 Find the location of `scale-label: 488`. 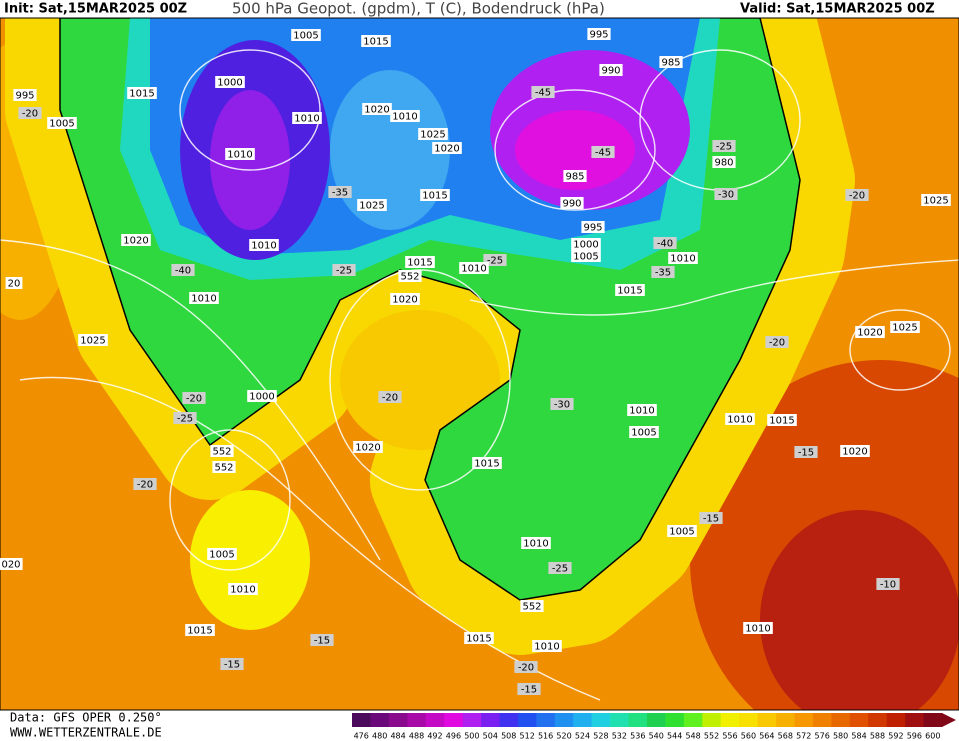

scale-label: 488 is located at coordinates (416, 736).